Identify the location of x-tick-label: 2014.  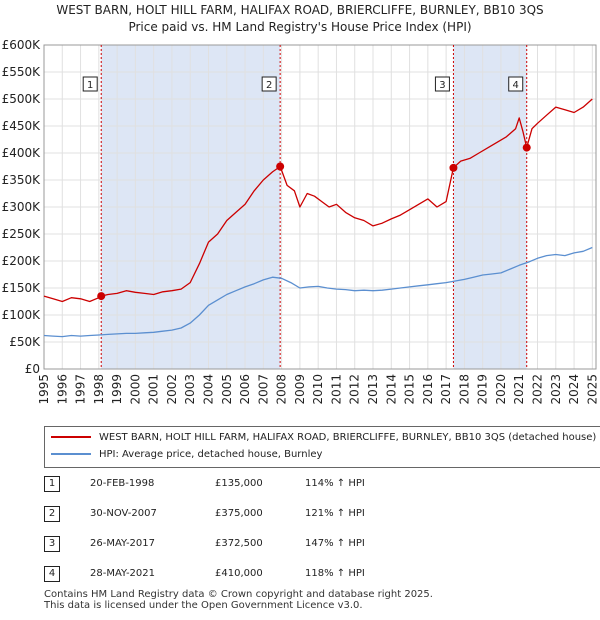
(391, 389).